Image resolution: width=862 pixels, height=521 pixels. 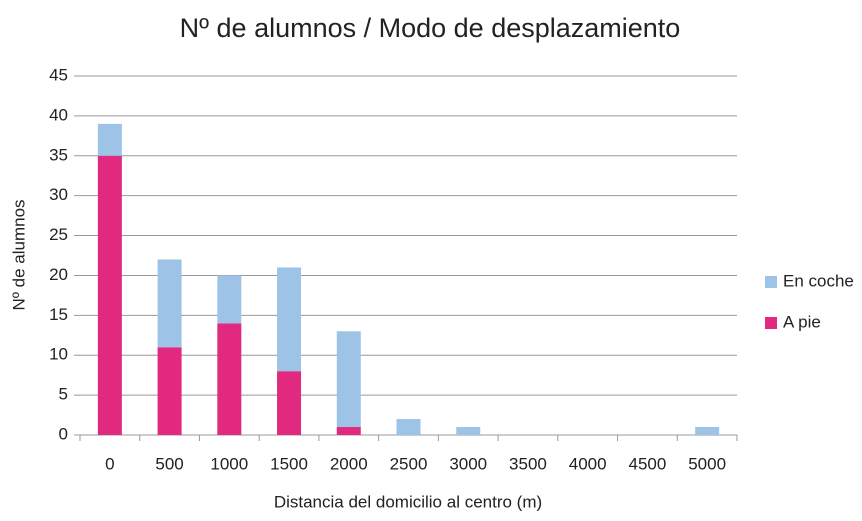 What do you see at coordinates (58, 274) in the screenshot?
I see `y-tick-label: 20` at bounding box center [58, 274].